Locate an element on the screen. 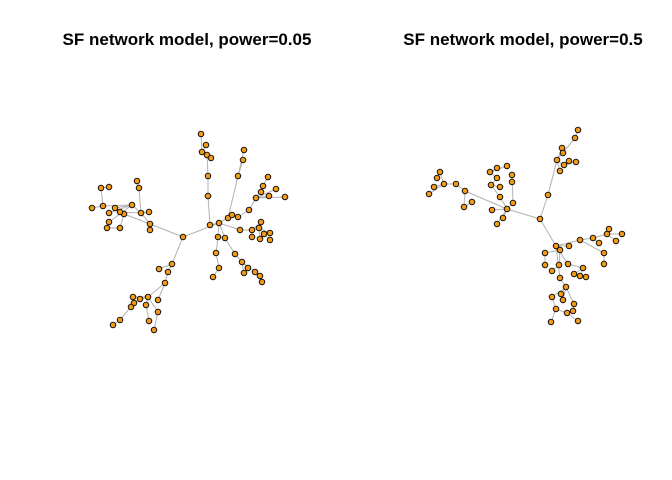 Image resolution: width=672 pixels, height=480 pixels. plot-title-power-0-05: SF network model, power=0.05 is located at coordinates (187, 39).